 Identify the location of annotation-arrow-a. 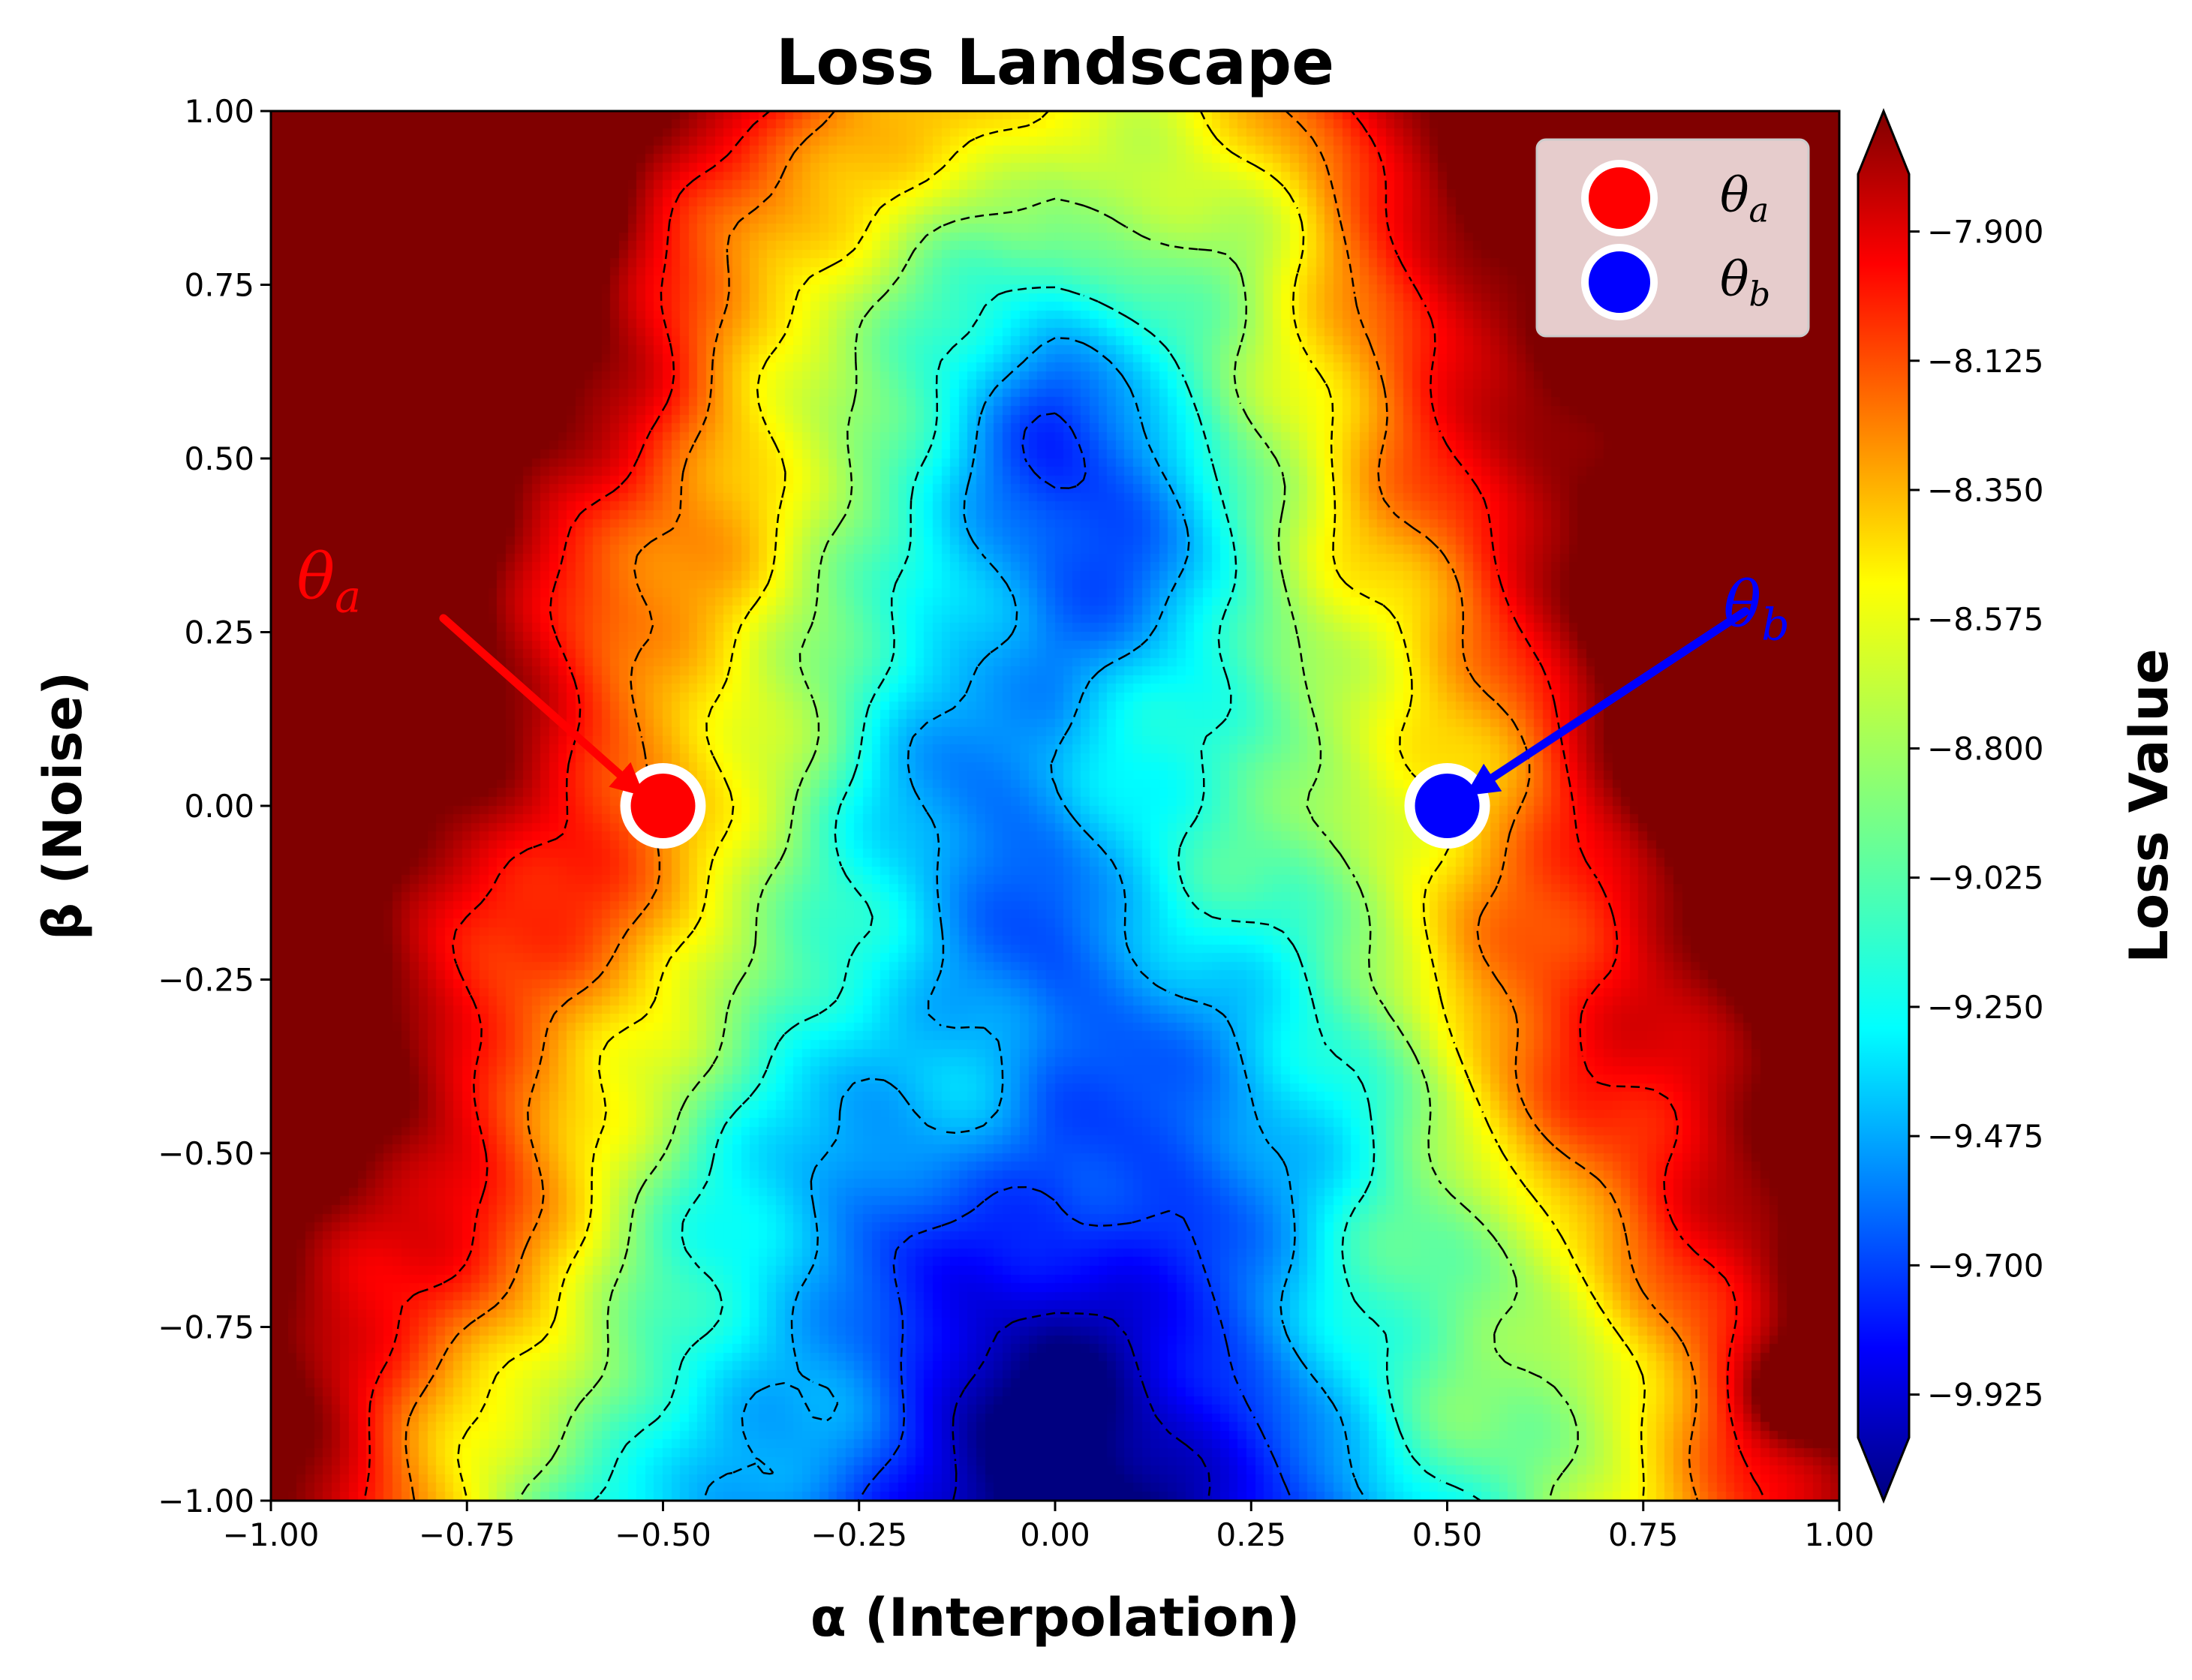
(542, 705).